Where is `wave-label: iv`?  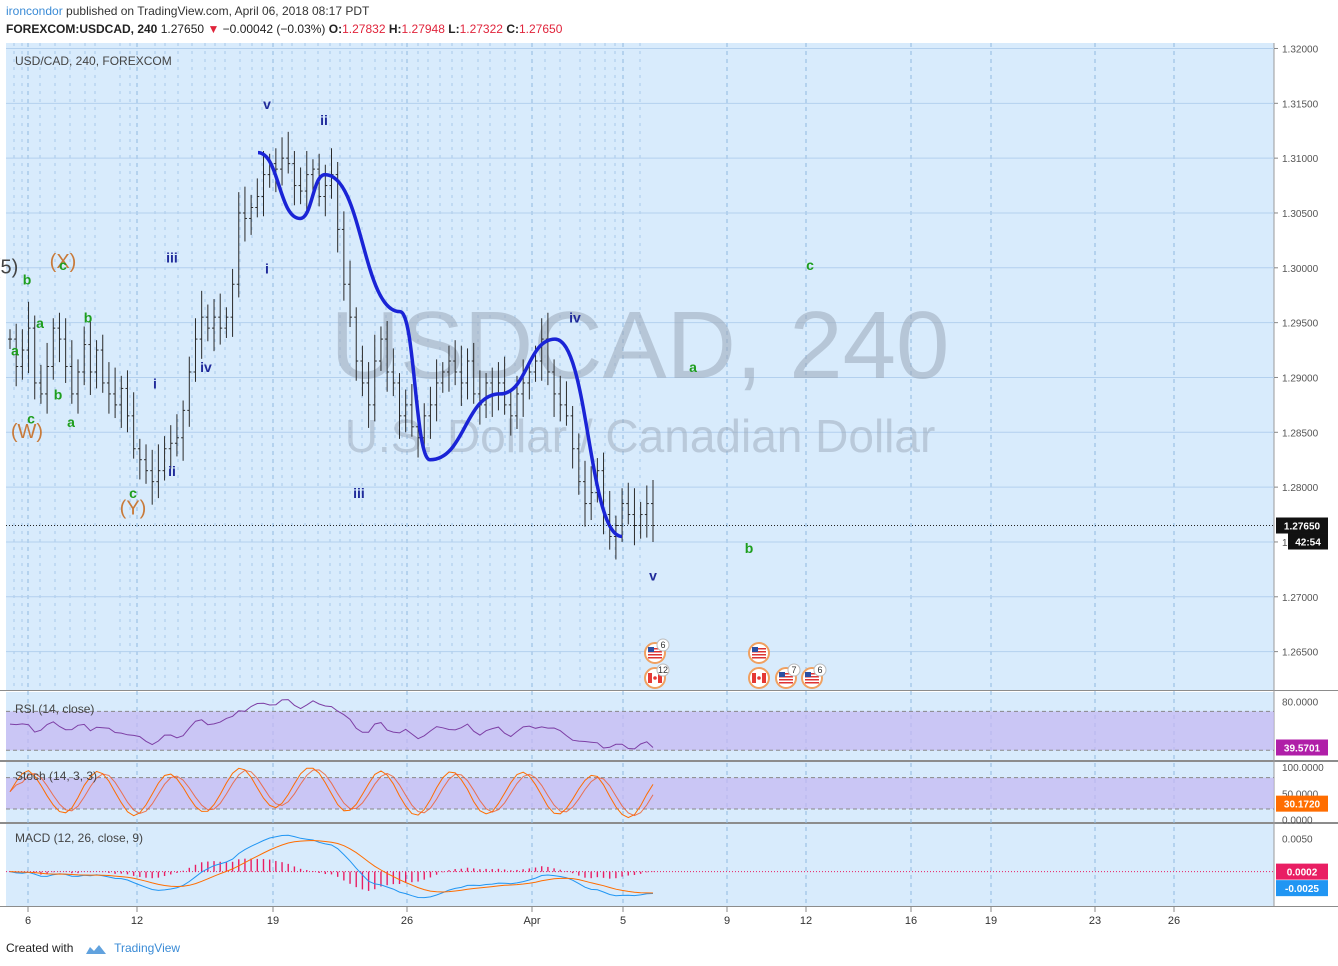 wave-label: iv is located at coordinates (206, 367).